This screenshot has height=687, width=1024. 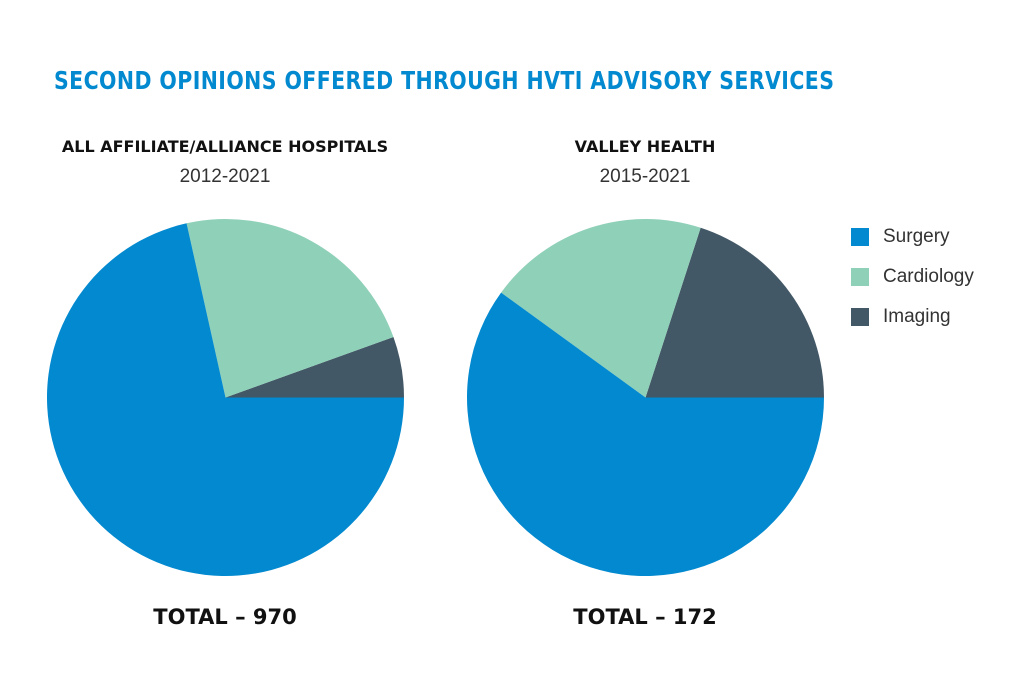 I want to click on legend-item-surgery: Surgery, so click(x=912, y=237).